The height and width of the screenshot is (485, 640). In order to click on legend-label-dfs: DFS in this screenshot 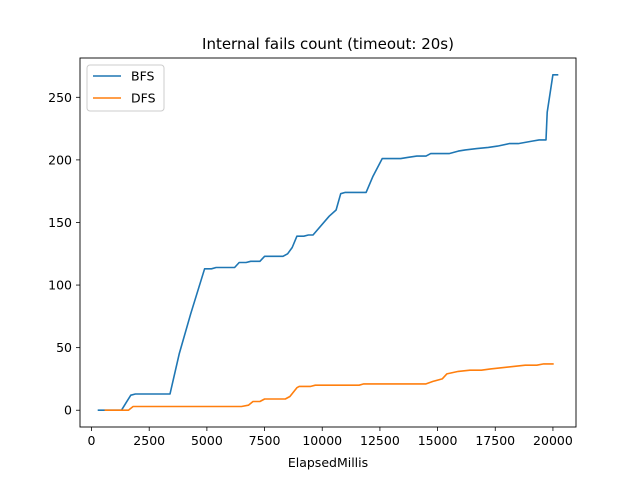, I will do `click(143, 98)`.